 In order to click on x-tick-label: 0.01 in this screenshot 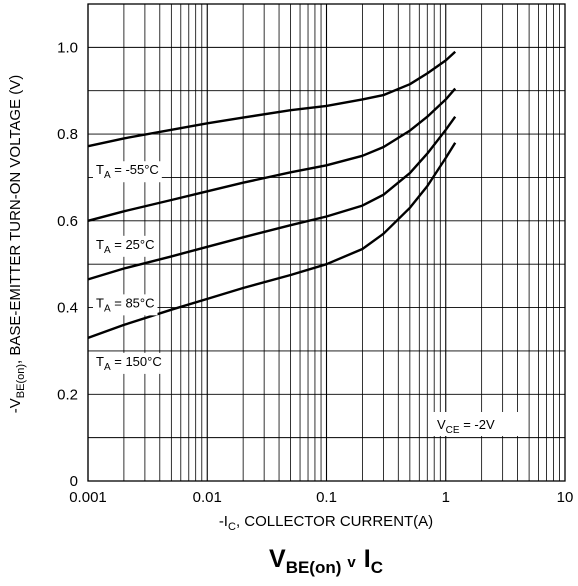, I will do `click(207, 497)`.